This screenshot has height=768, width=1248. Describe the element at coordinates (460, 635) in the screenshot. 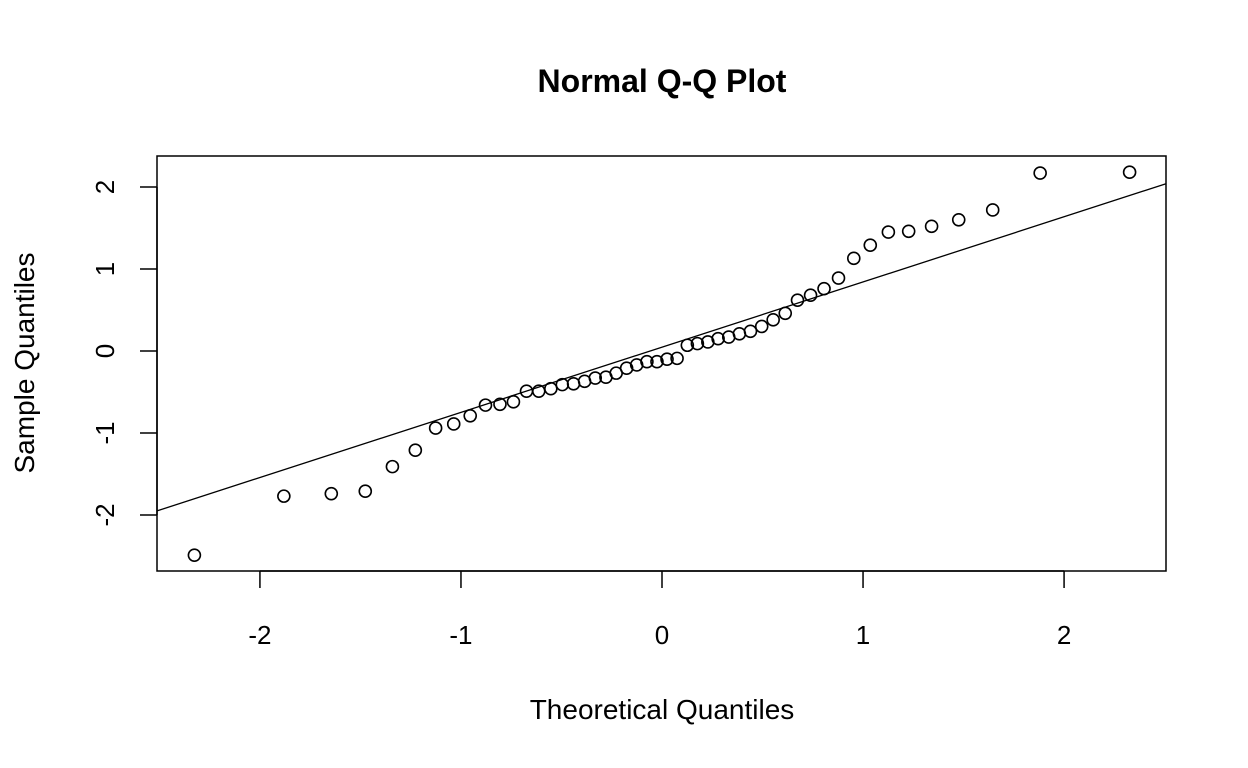

I see `x-tick-label: -1` at that location.